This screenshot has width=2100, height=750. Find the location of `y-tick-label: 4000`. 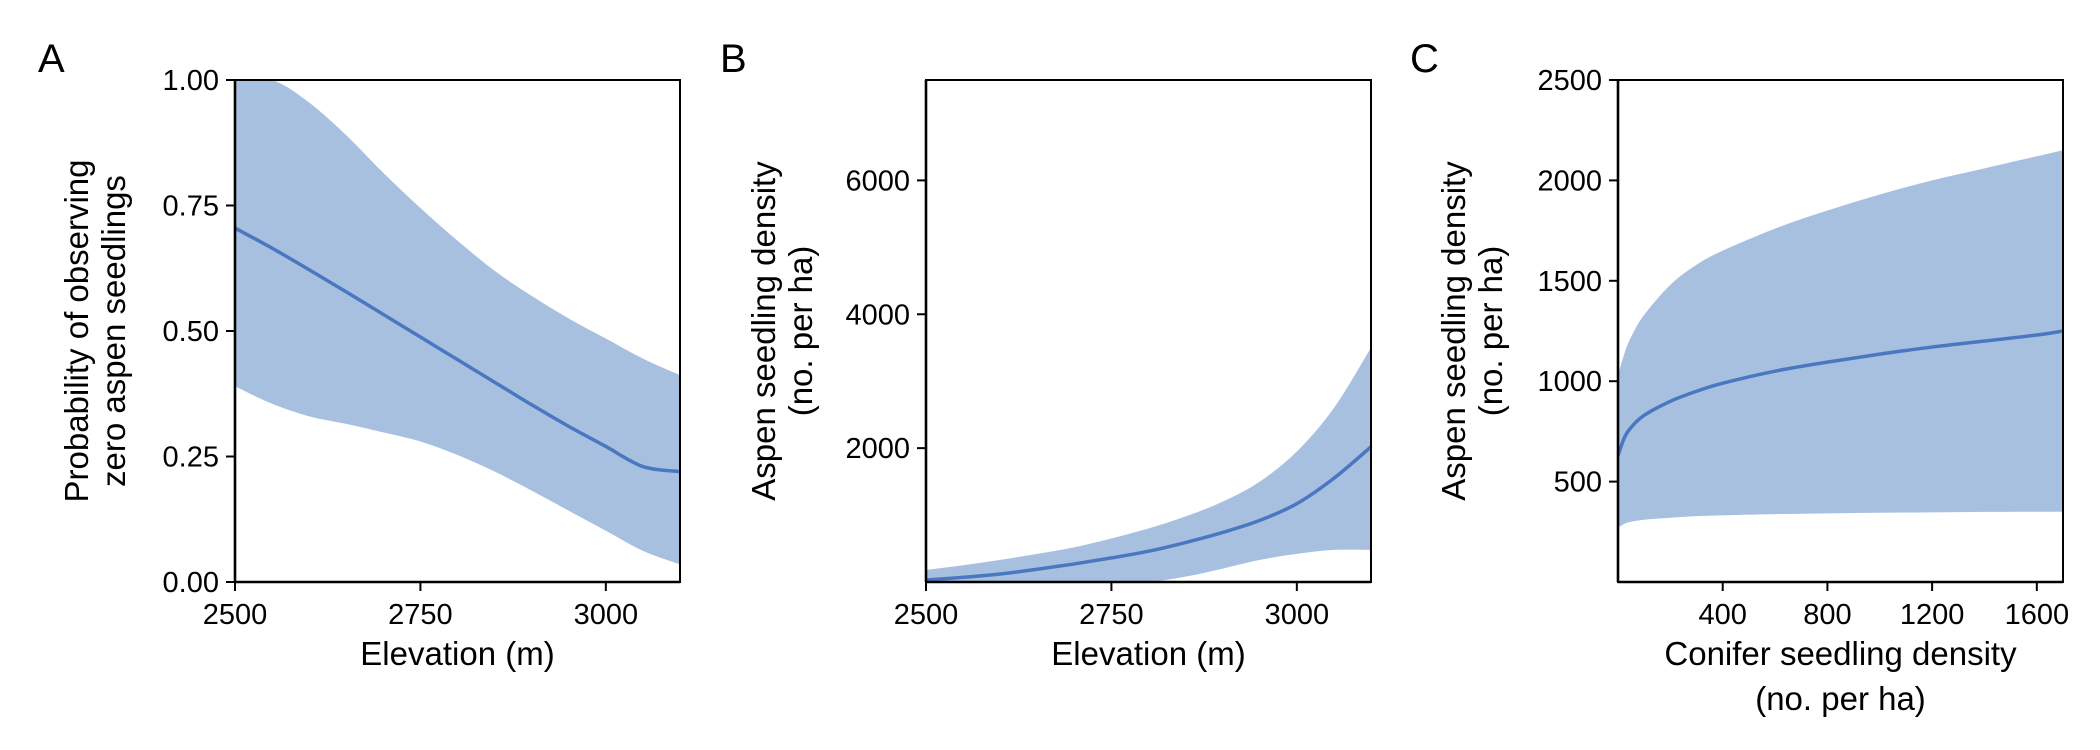

y-tick-label: 4000 is located at coordinates (877, 315).